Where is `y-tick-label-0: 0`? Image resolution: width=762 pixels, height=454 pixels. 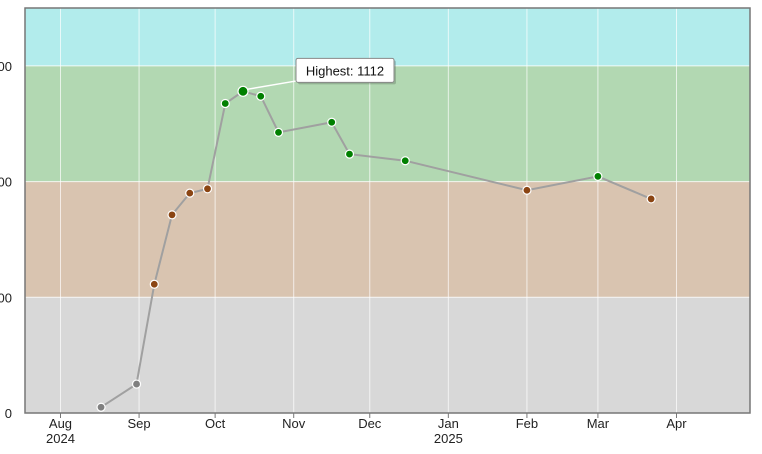 y-tick-label-0: 0 is located at coordinates (8, 413).